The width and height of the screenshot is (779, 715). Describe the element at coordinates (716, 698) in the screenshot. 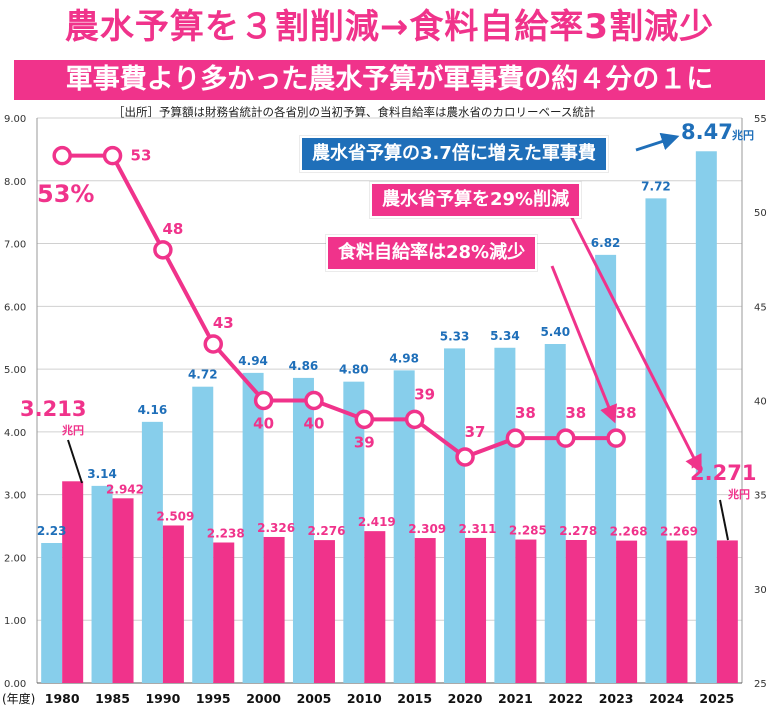

I see `x-tick-label: 2025` at that location.